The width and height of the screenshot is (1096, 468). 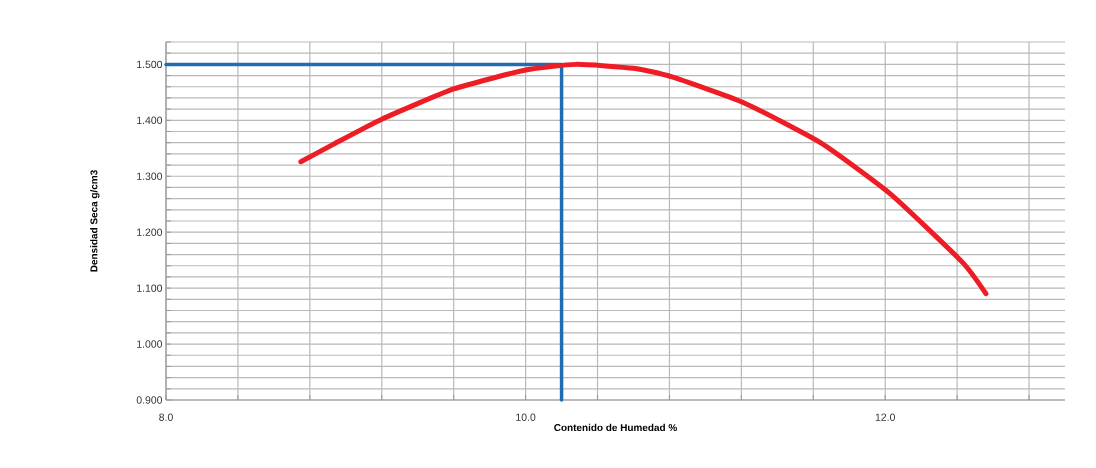 I want to click on y-axis-title: Densidad Seca g/cm3, so click(x=95, y=221).